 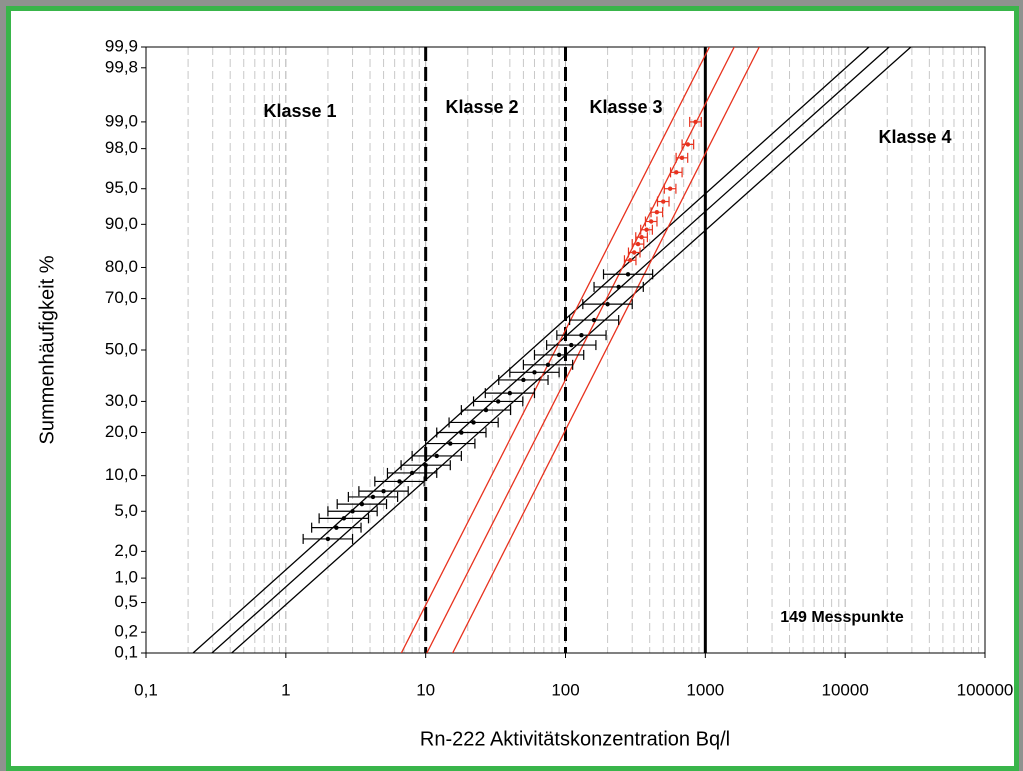 I want to click on annotation: Klasse 1, so click(x=299, y=111).